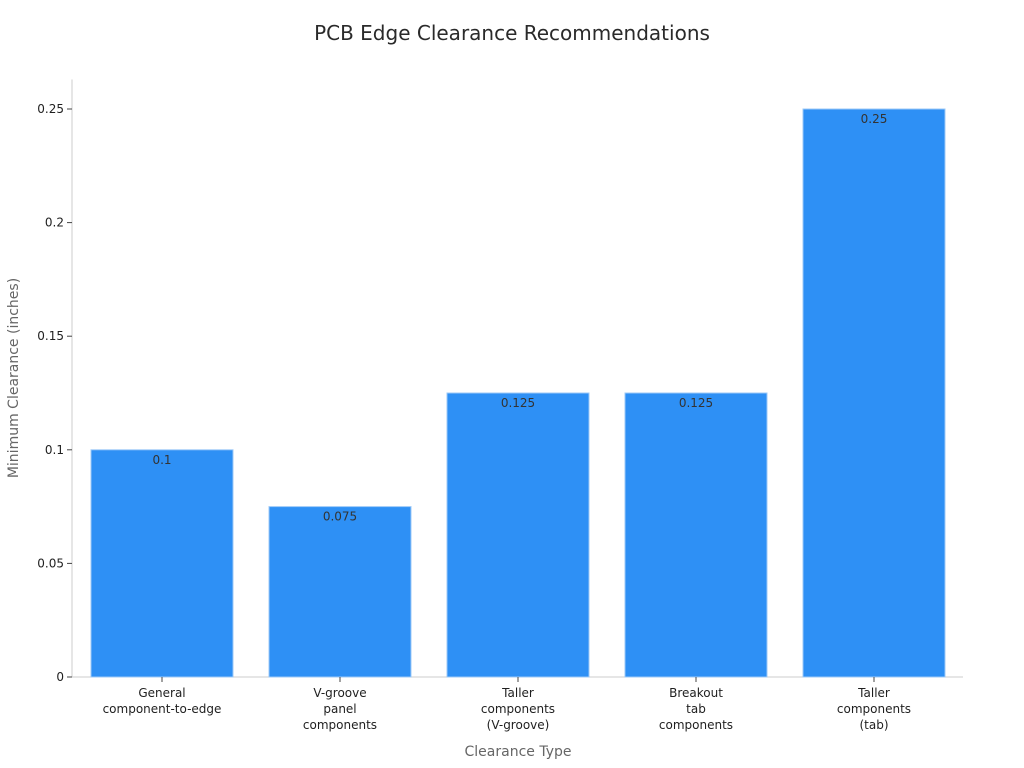  I want to click on x-tick-label: V-groove panel components, so click(340, 709).